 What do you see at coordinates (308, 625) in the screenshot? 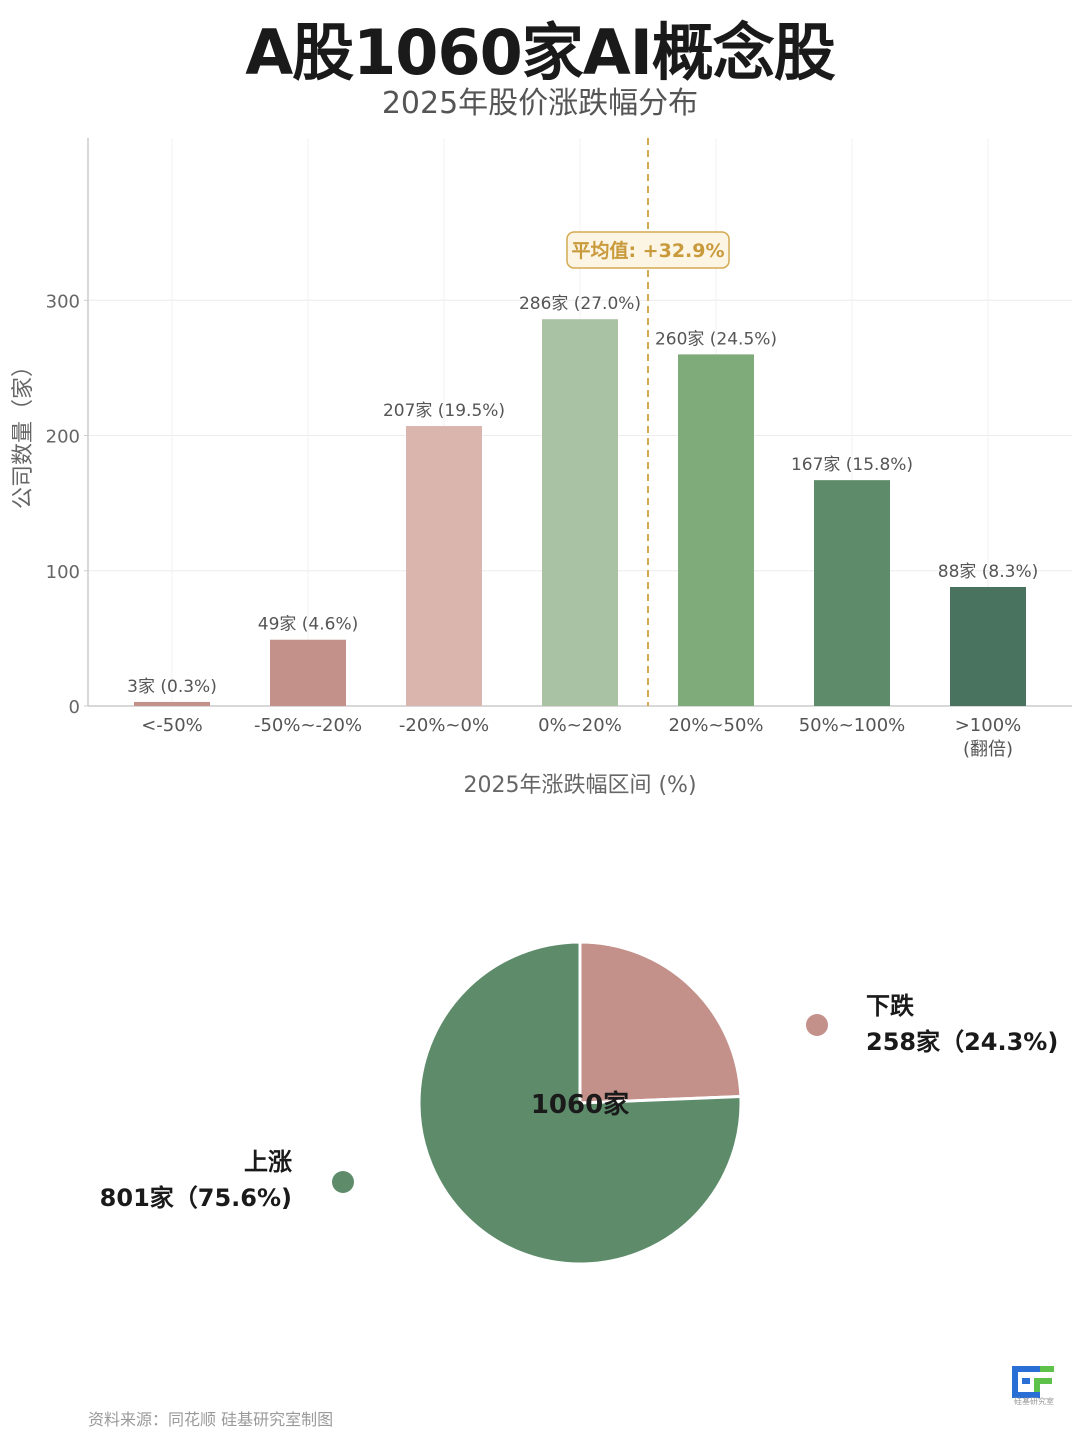
I see `bar-data-label: 49家 (4.6%)` at bounding box center [308, 625].